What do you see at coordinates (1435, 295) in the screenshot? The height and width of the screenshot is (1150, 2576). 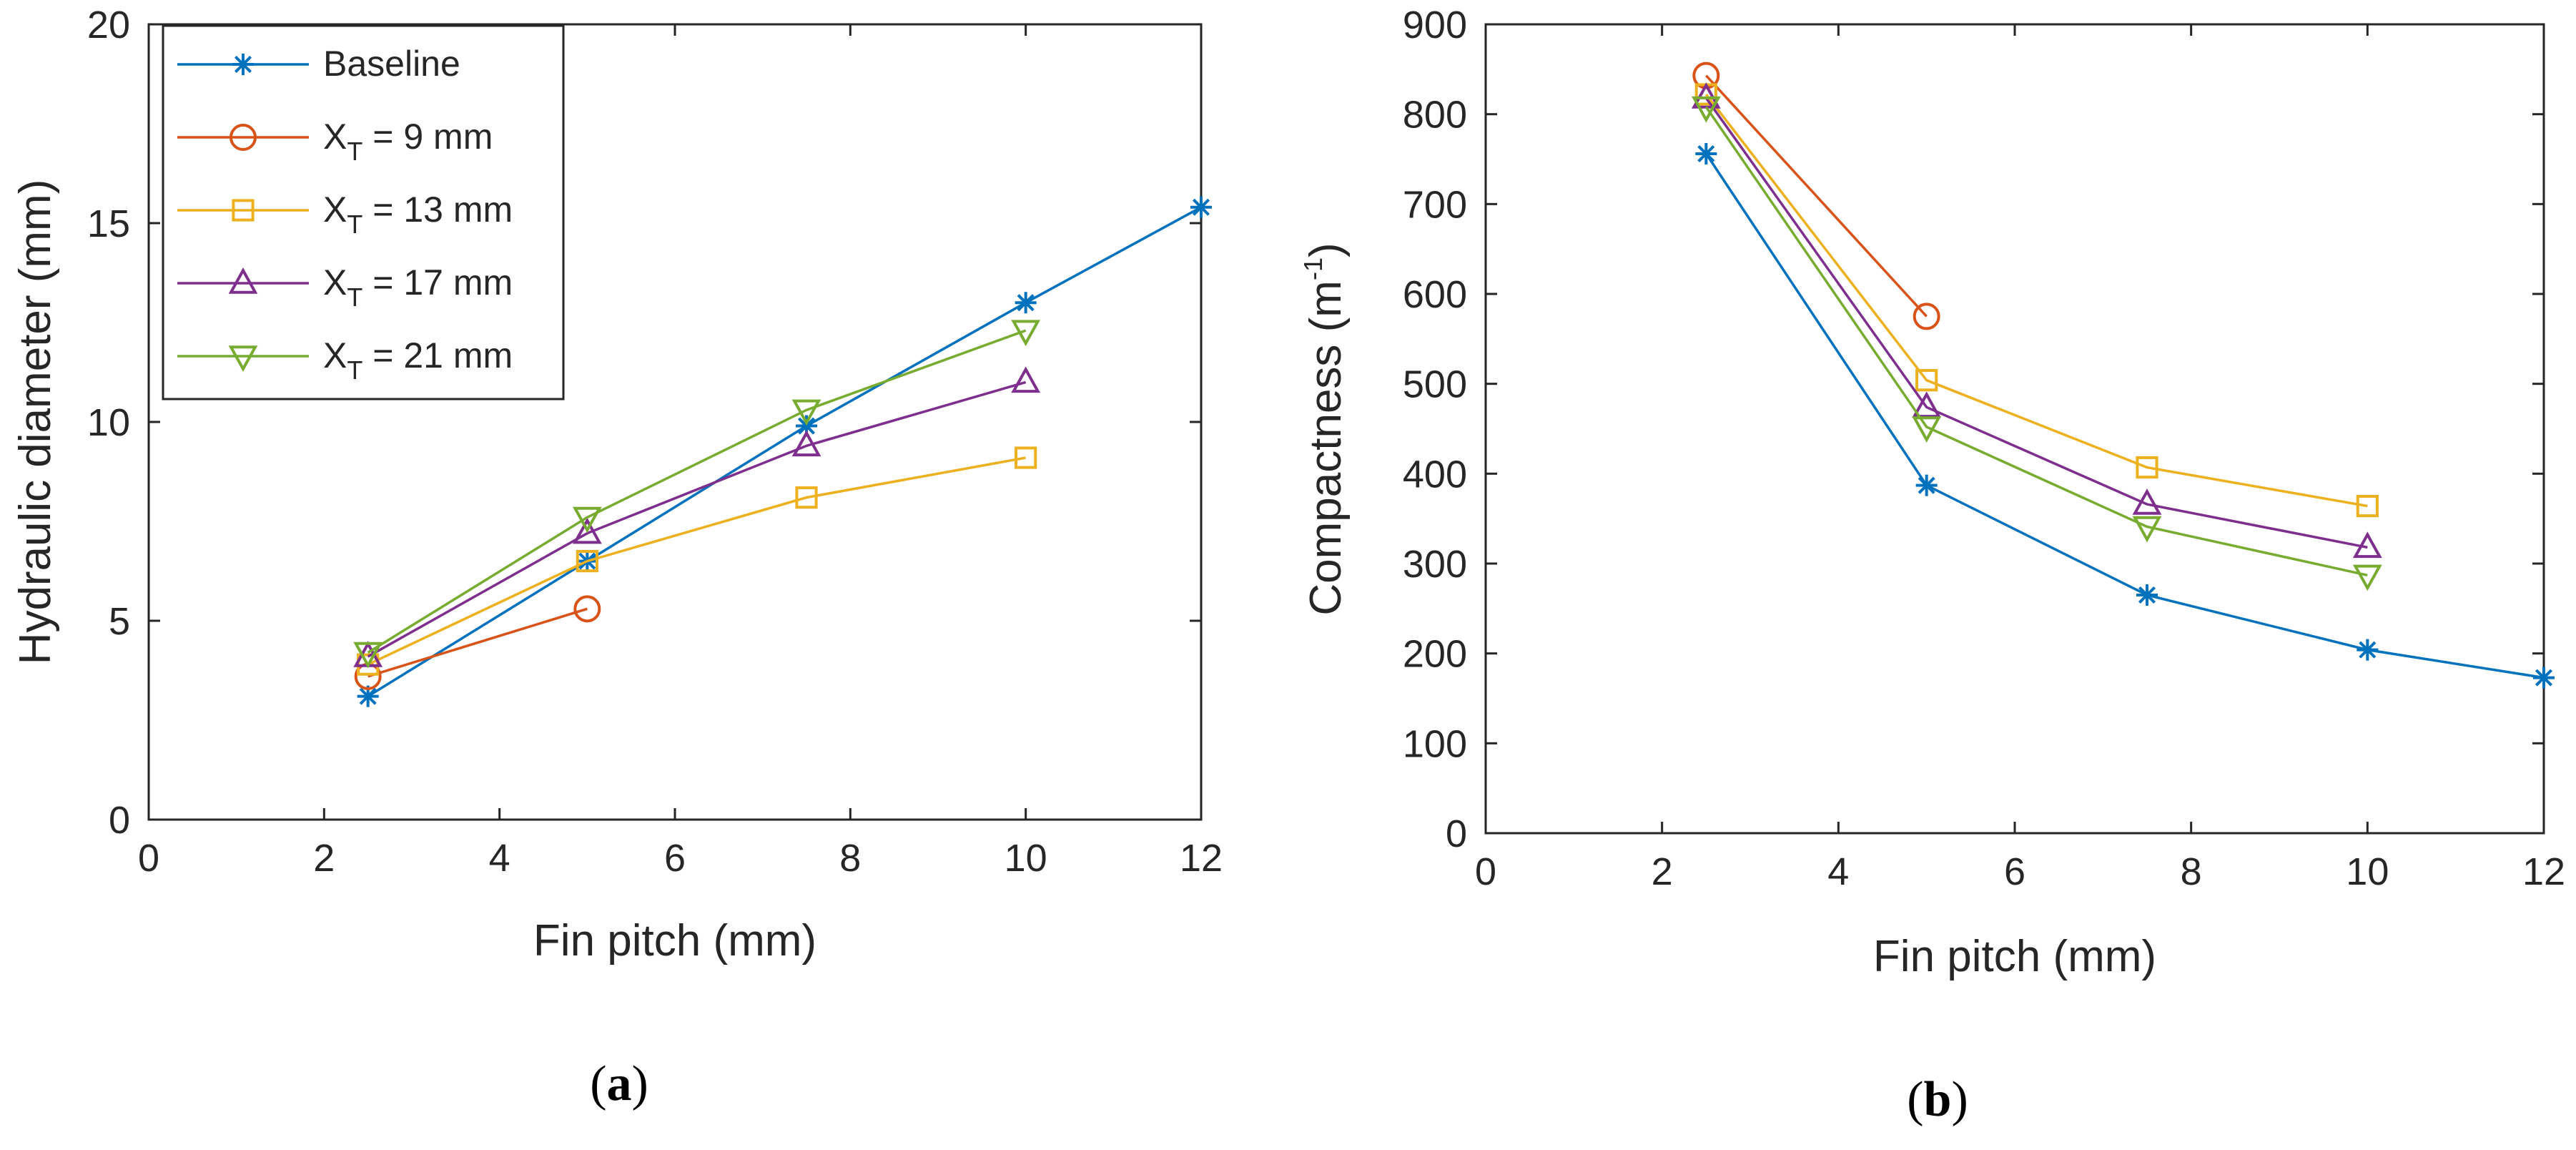 I see `b-y-tick-label-600: 600` at bounding box center [1435, 295].